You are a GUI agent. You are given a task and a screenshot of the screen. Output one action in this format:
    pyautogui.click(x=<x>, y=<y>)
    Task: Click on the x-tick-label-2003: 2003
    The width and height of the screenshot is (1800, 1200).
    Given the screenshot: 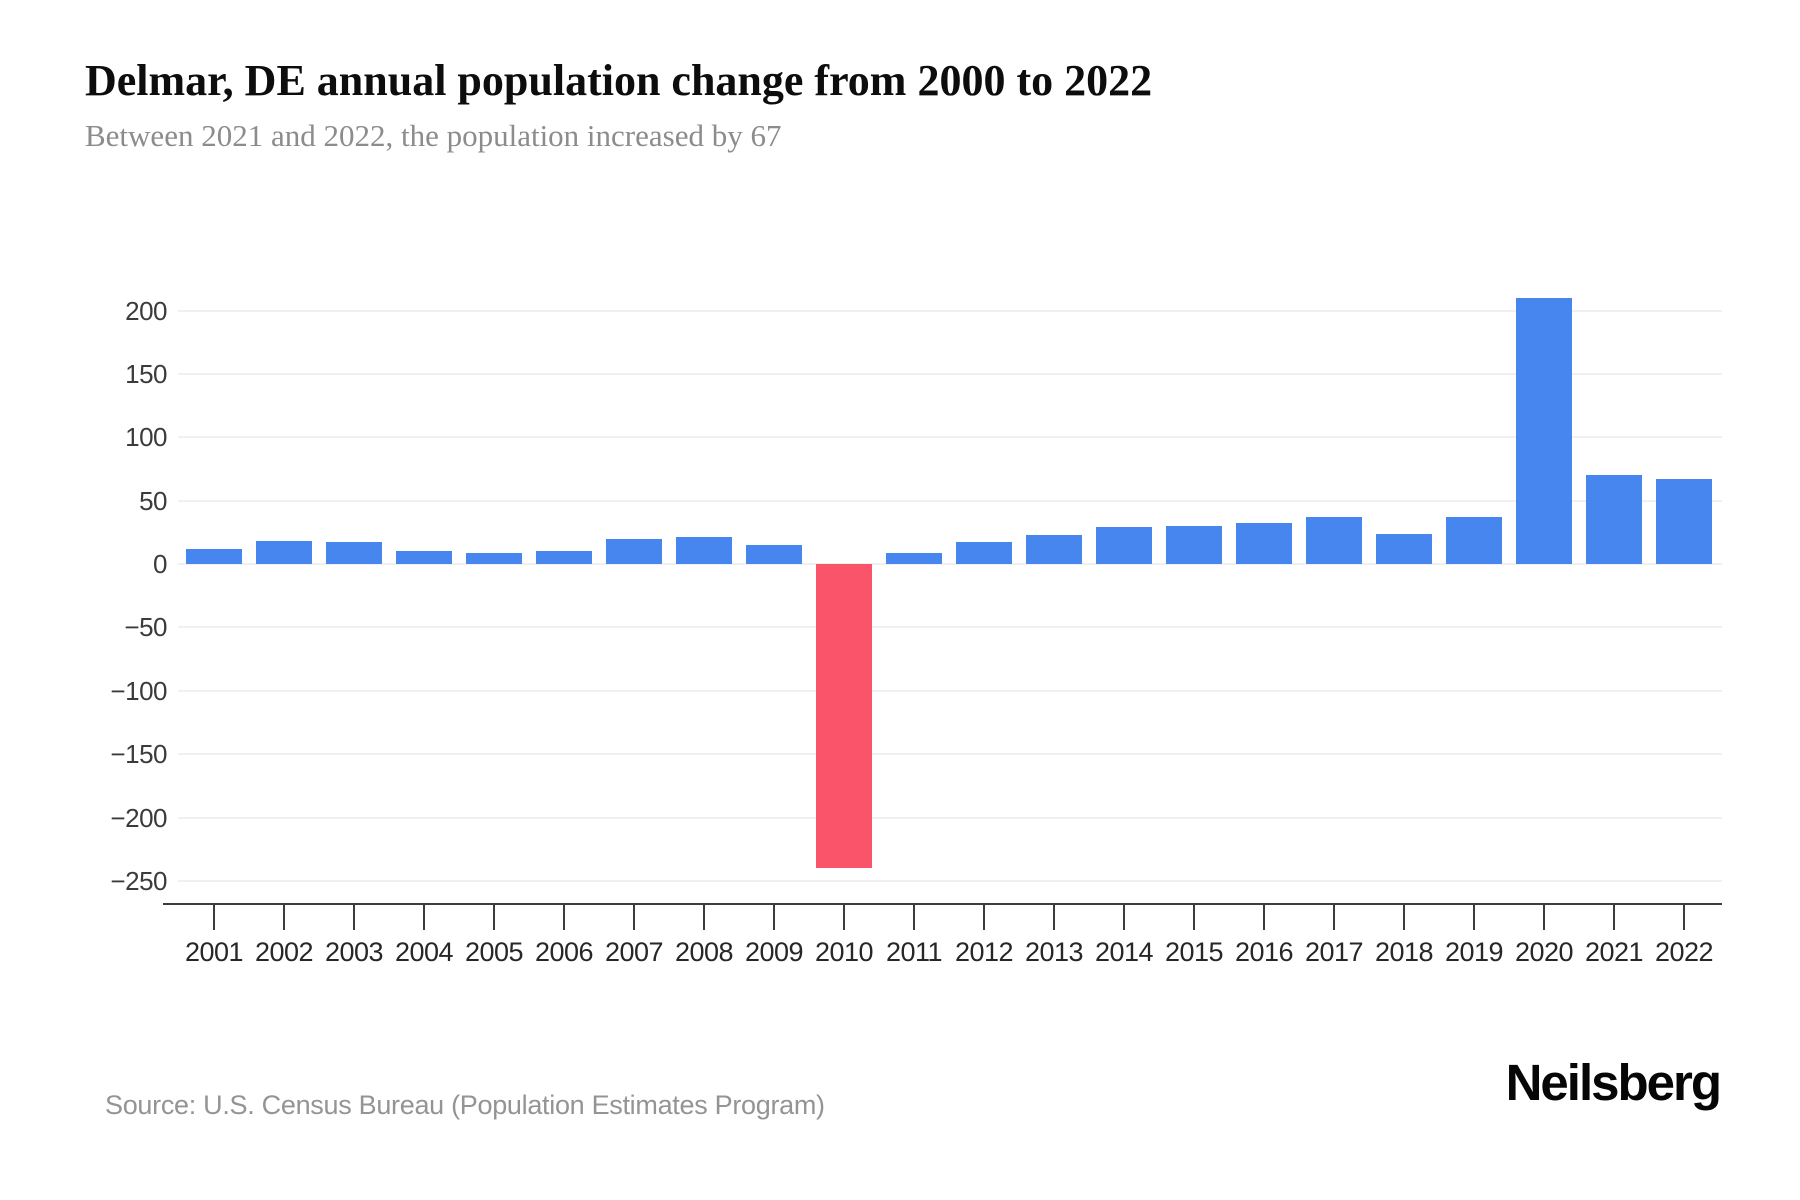 What is the action you would take?
    pyautogui.click(x=354, y=952)
    